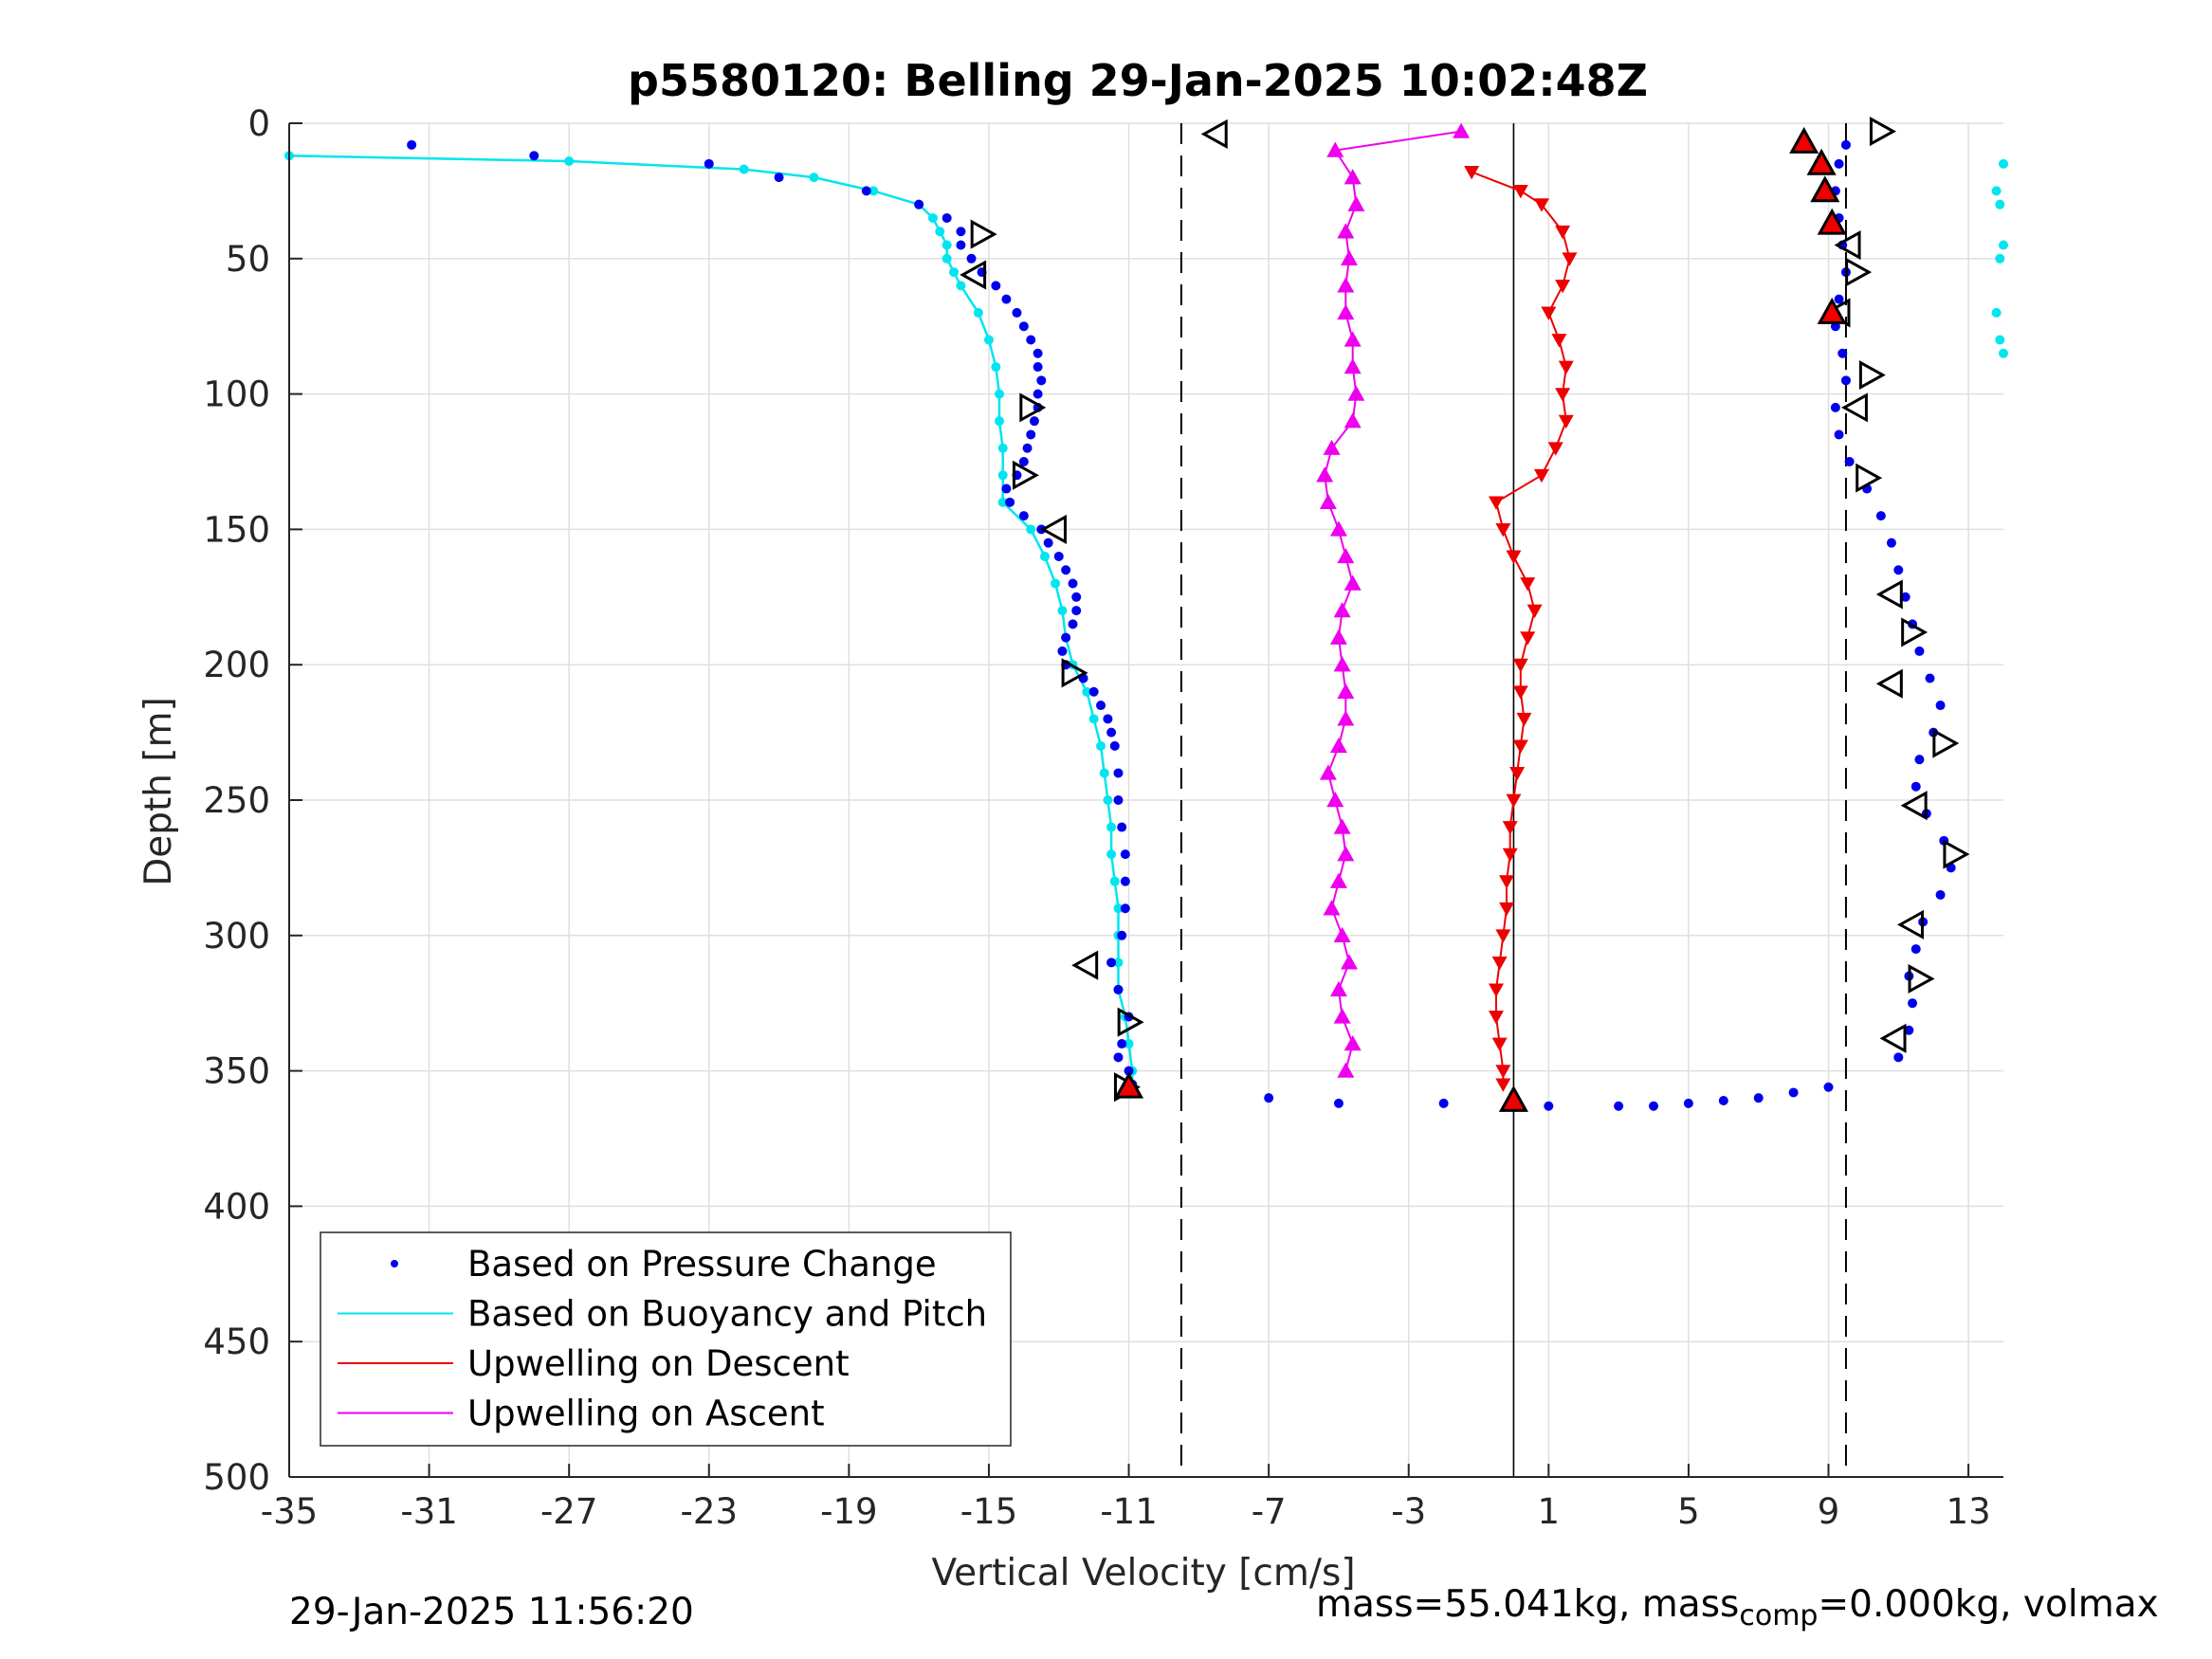 This screenshot has height=1659, width=2212. What do you see at coordinates (1969, 1511) in the screenshot?
I see `x-tick-label: 13` at bounding box center [1969, 1511].